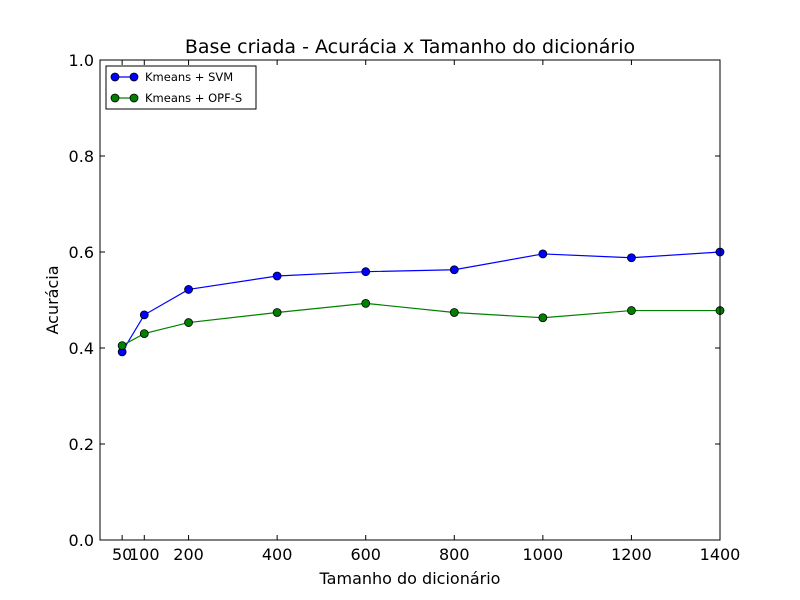 The image size is (800, 600). Describe the element at coordinates (631, 554) in the screenshot. I see `x-tick-label: 1200` at that location.